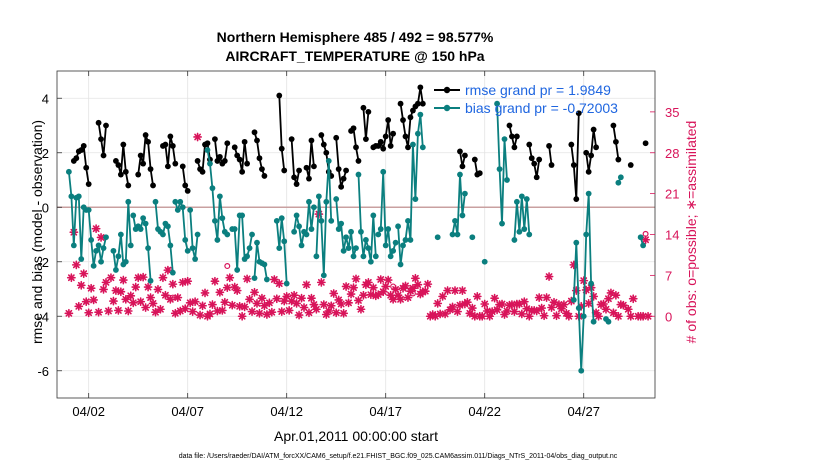  Describe the element at coordinates (541, 108) in the screenshot. I see `legend-bias-label: bias grand pr = -0.72003` at that location.